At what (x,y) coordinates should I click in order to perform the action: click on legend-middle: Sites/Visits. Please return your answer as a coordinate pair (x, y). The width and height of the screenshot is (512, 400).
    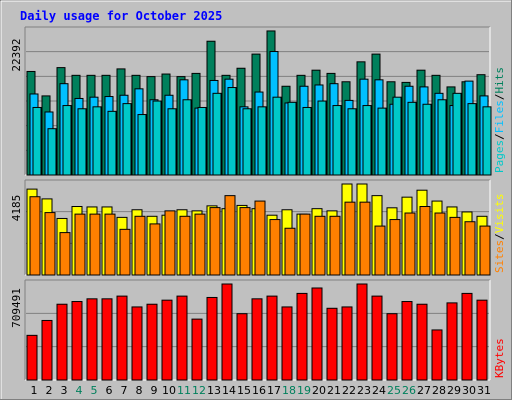
    Looking at the image, I should click on (499, 234).